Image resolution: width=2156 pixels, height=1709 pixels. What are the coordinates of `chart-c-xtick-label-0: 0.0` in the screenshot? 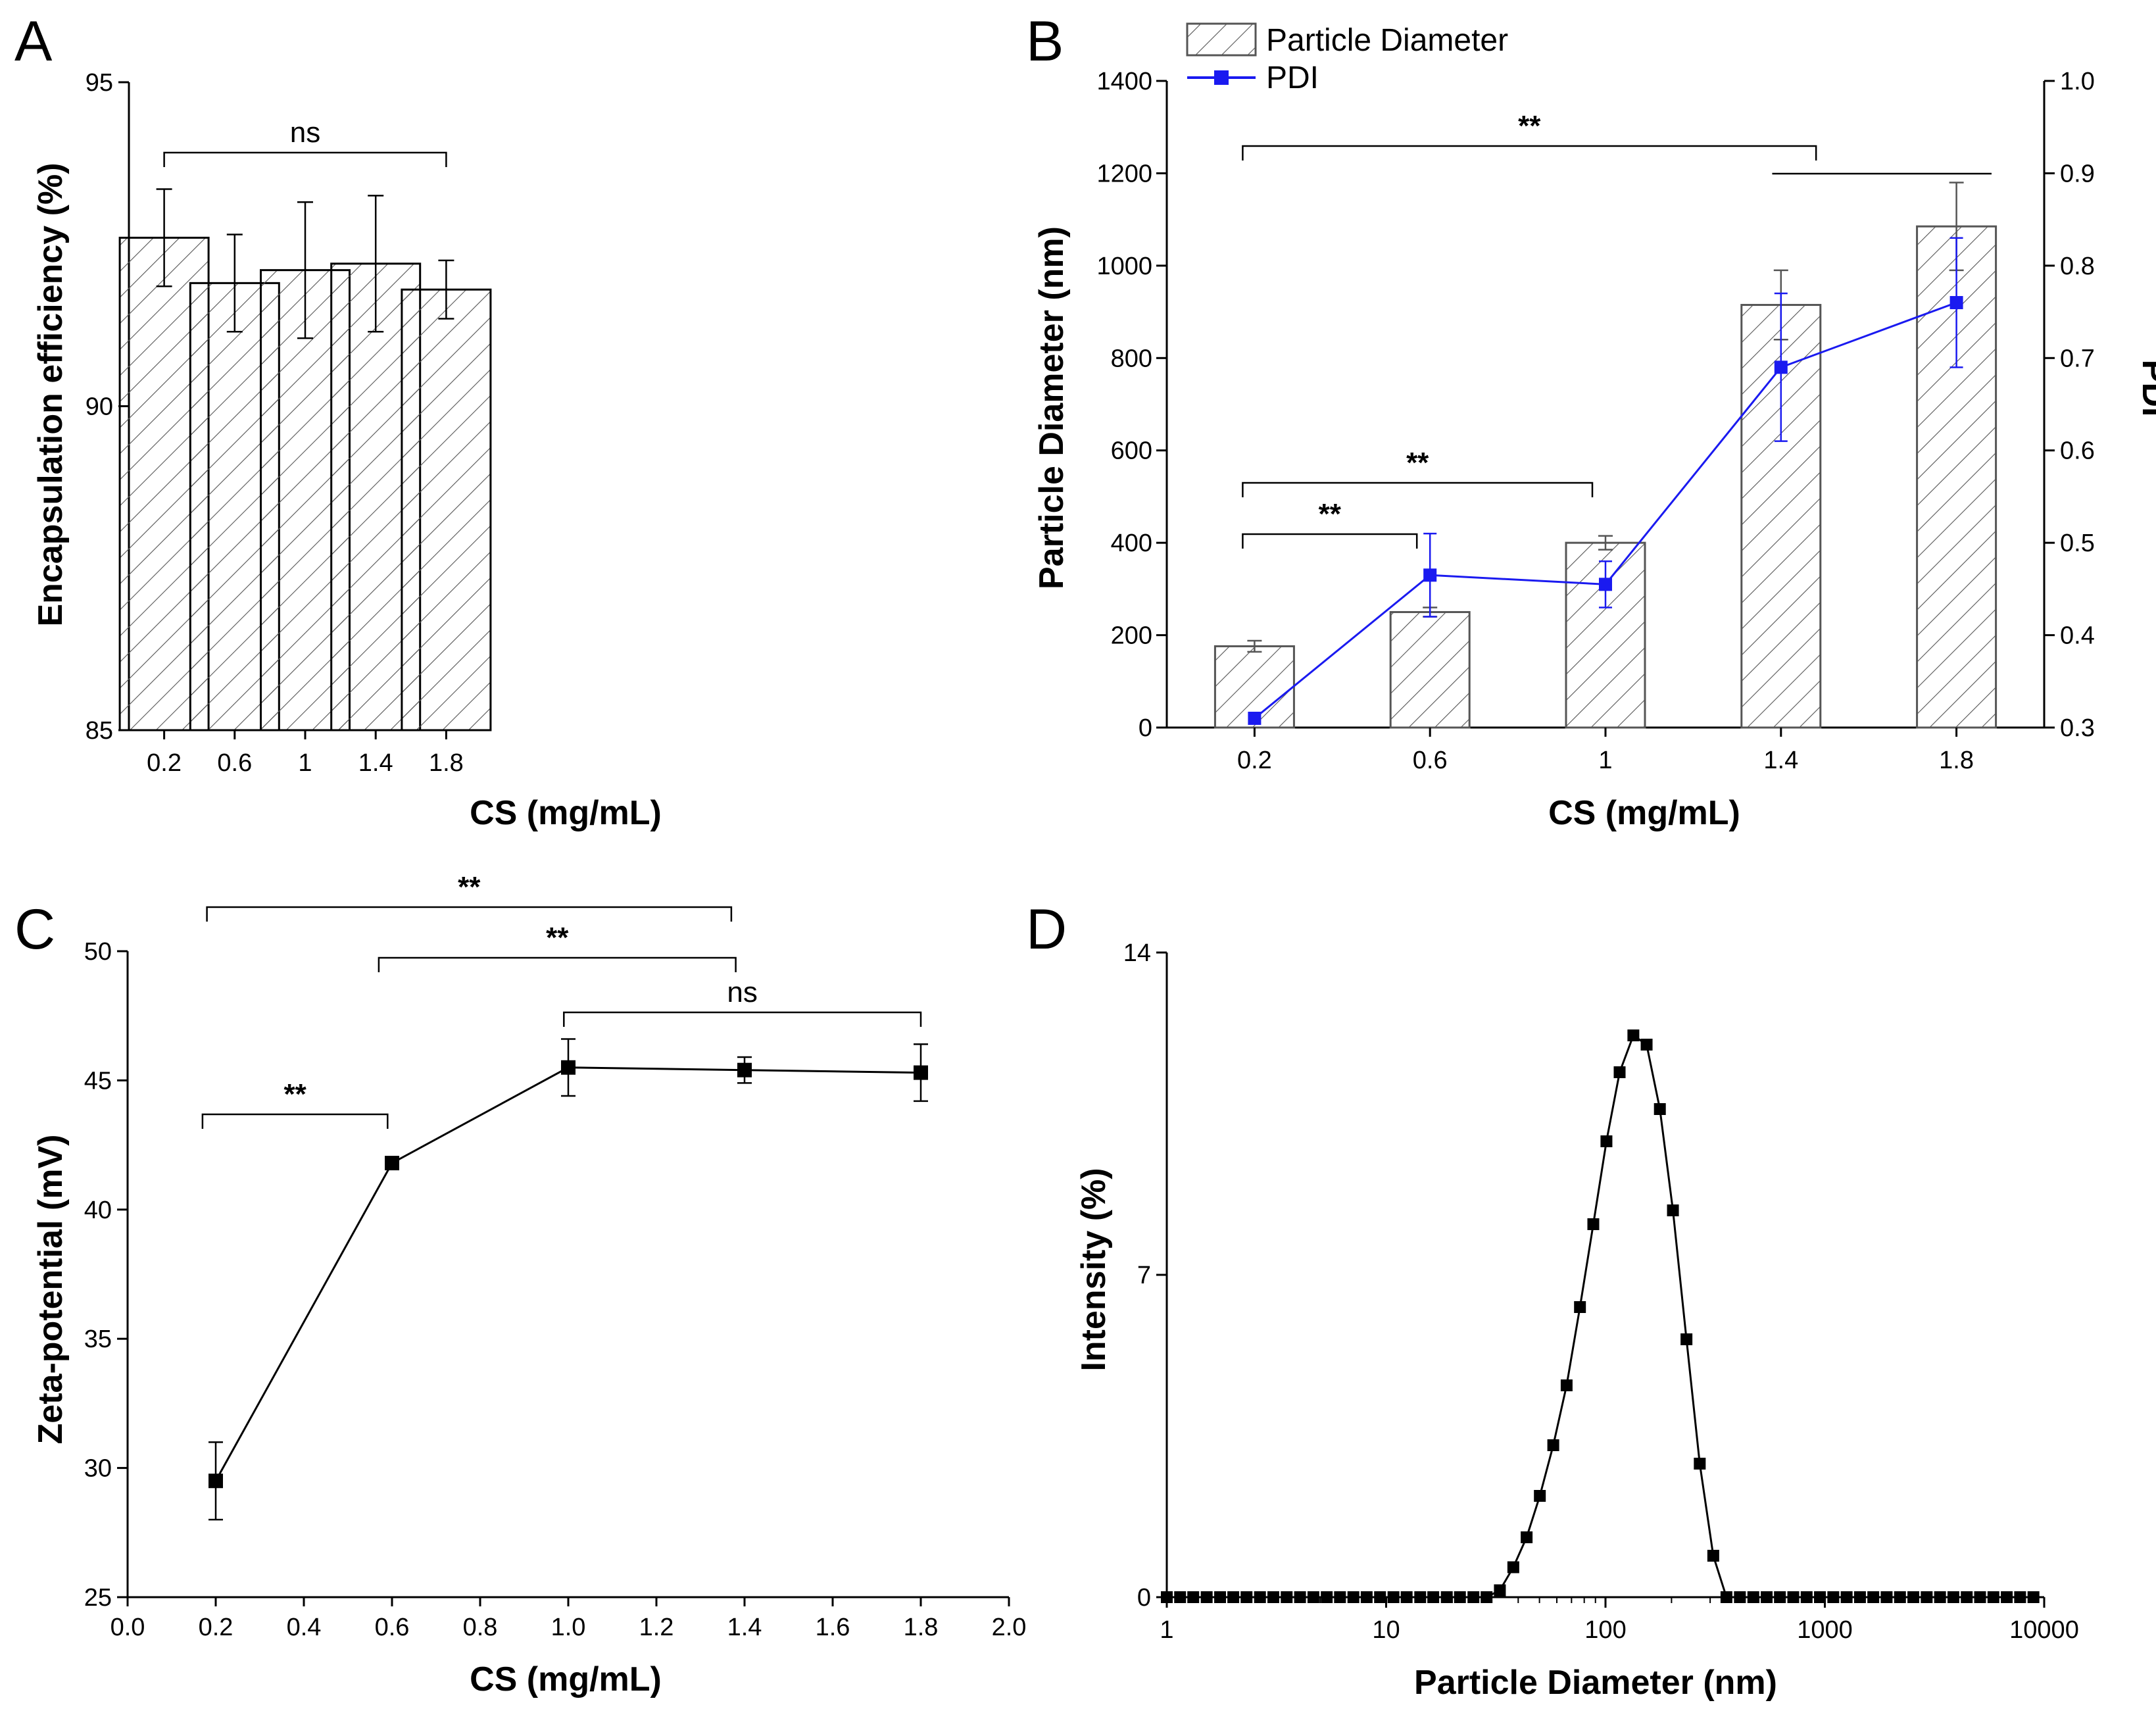 It's located at (128, 1627).